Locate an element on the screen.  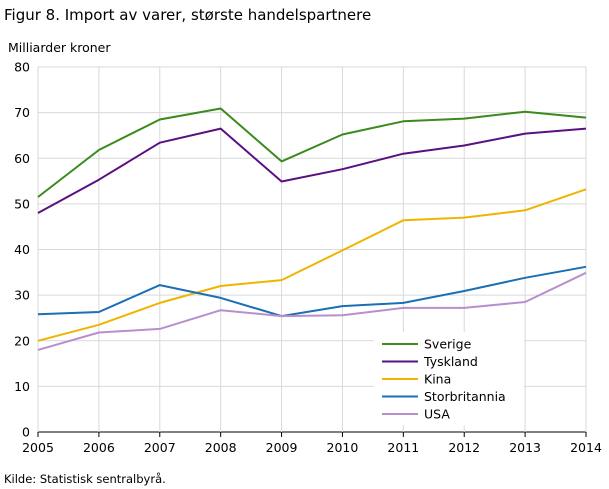
y-tick-label: 80 is located at coordinates (22, 67).